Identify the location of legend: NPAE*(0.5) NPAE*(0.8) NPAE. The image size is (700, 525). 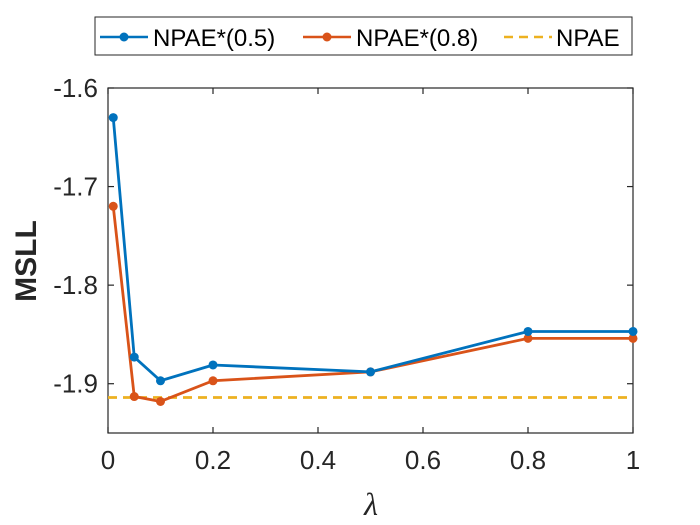
(363, 36).